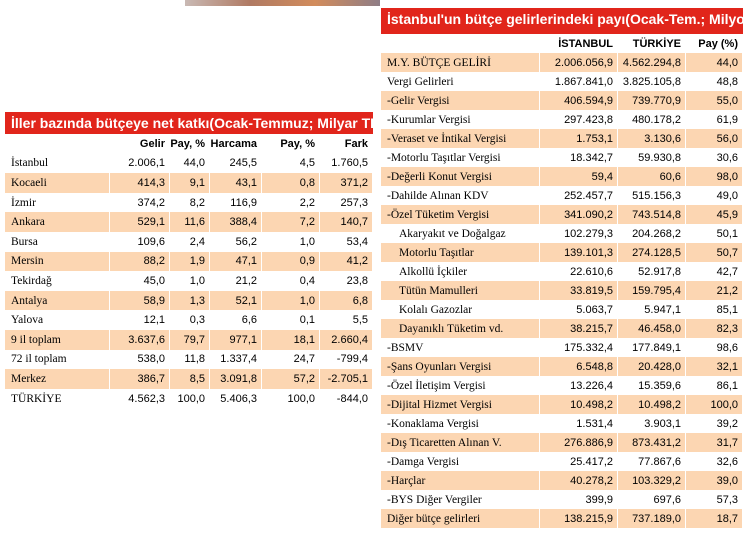 This screenshot has height=533, width=748. I want to click on cell-value: 9,1, so click(190, 183).